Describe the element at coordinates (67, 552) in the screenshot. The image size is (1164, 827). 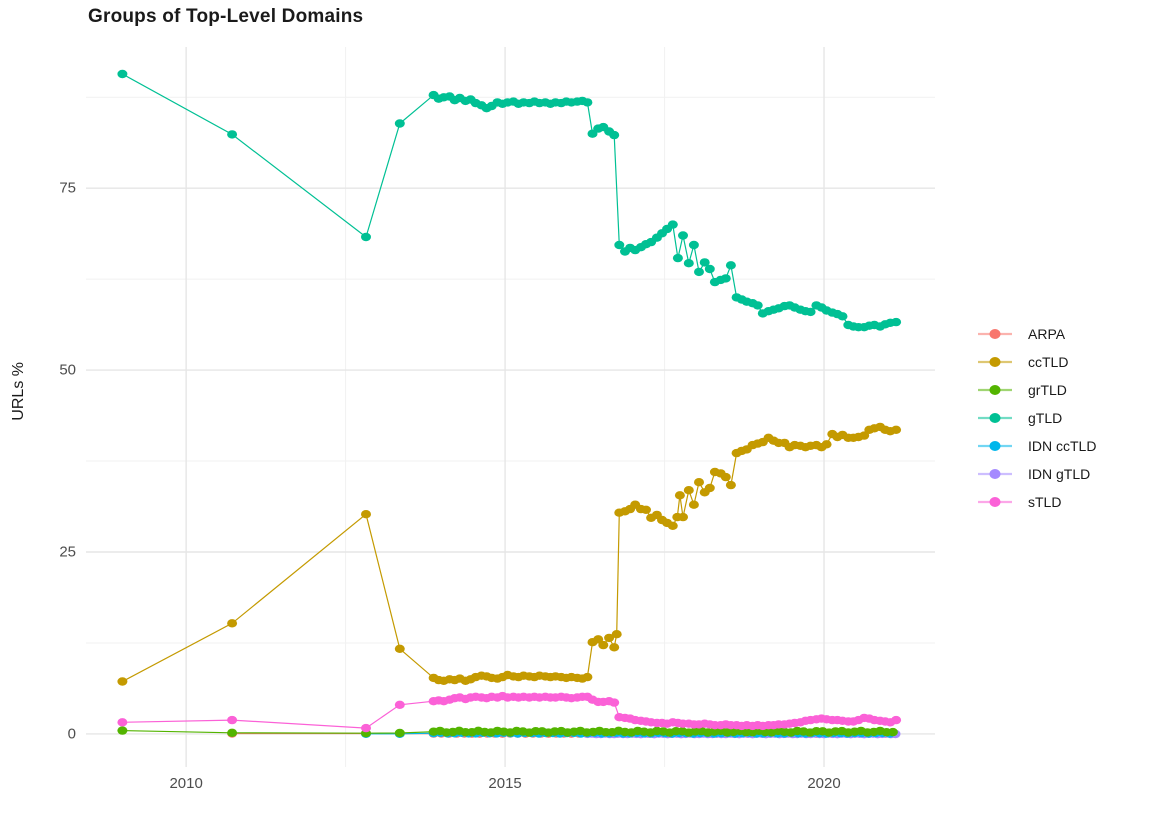
I see `y-tick-label: 25` at that location.